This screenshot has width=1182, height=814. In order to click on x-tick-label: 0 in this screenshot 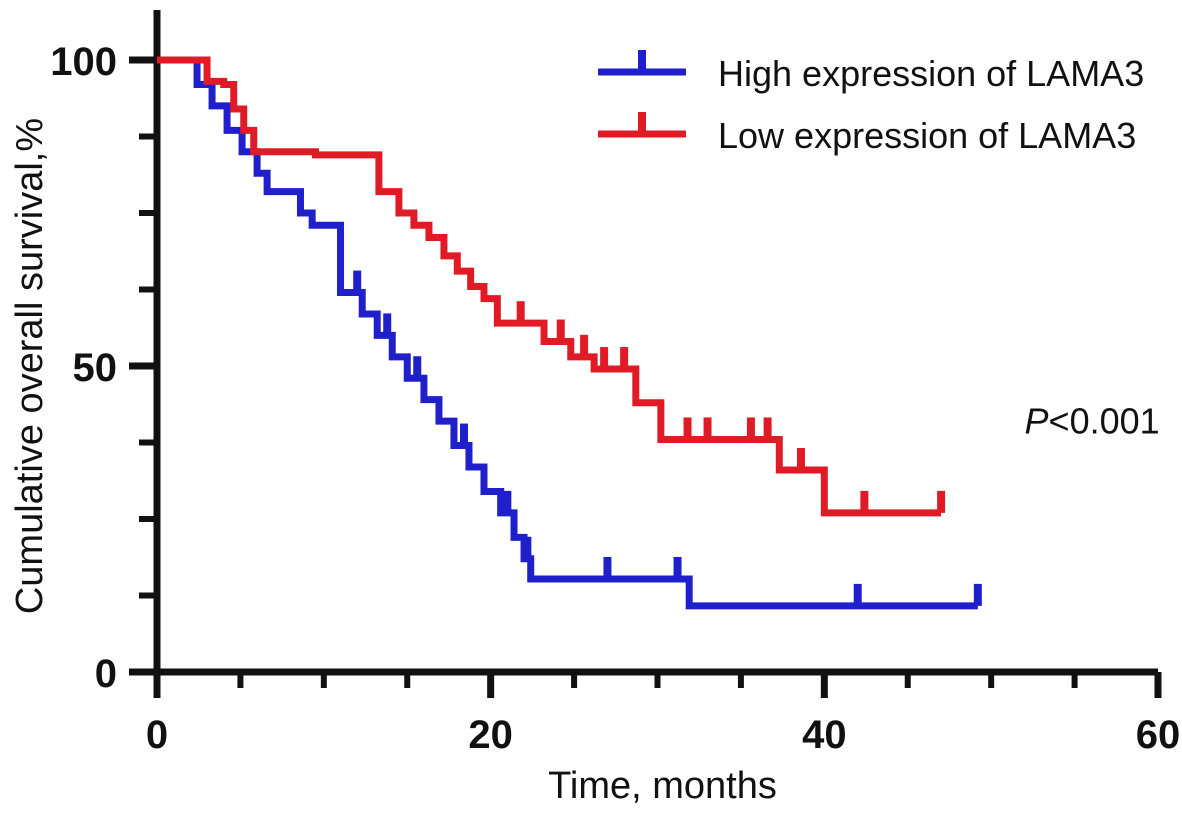, I will do `click(157, 735)`.